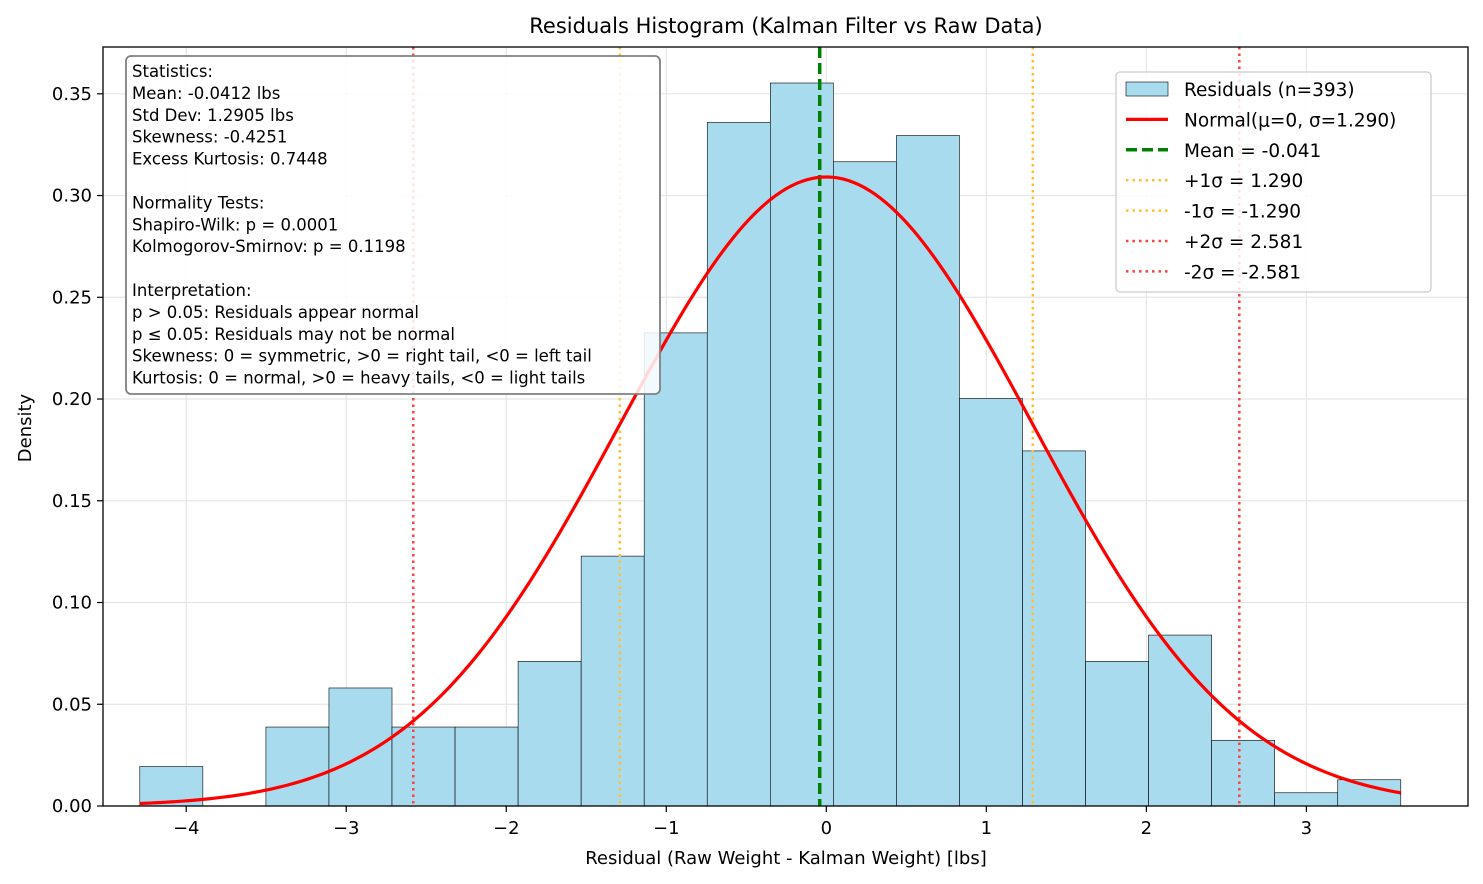  Describe the element at coordinates (346, 828) in the screenshot. I see `x-tick-label: −3` at that location.